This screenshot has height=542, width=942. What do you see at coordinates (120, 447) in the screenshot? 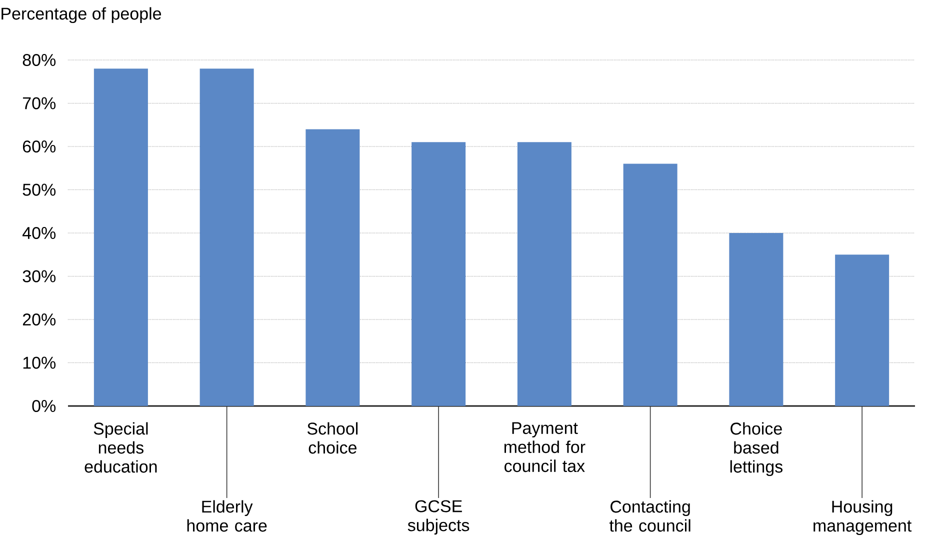
I see `x-tick-label: Special needs education` at bounding box center [120, 447].